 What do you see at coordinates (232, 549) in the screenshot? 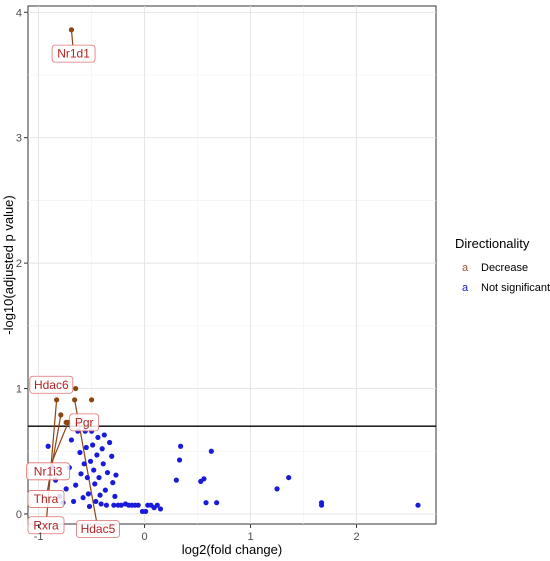
I see `x-axis-title: log2(fold change)` at bounding box center [232, 549].